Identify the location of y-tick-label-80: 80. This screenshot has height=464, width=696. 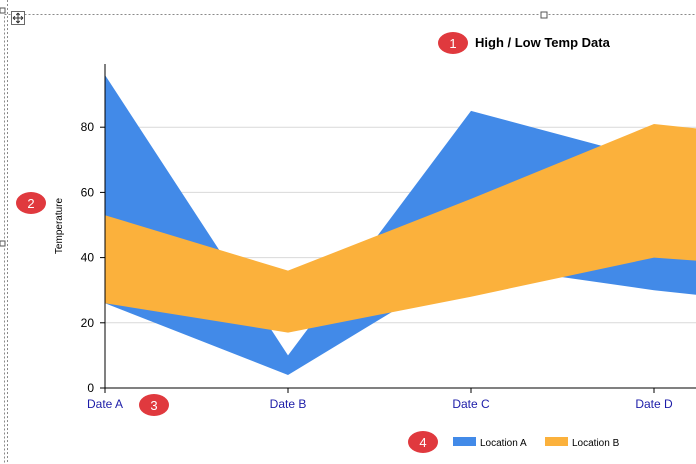
(88, 127).